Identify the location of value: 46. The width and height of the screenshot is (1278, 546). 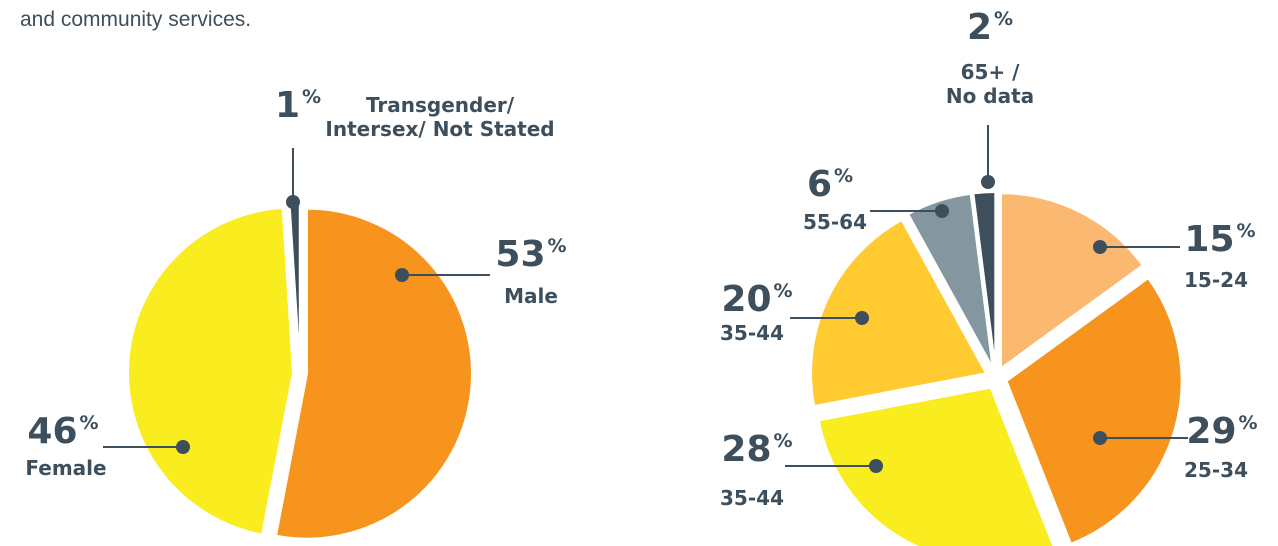
(52, 431).